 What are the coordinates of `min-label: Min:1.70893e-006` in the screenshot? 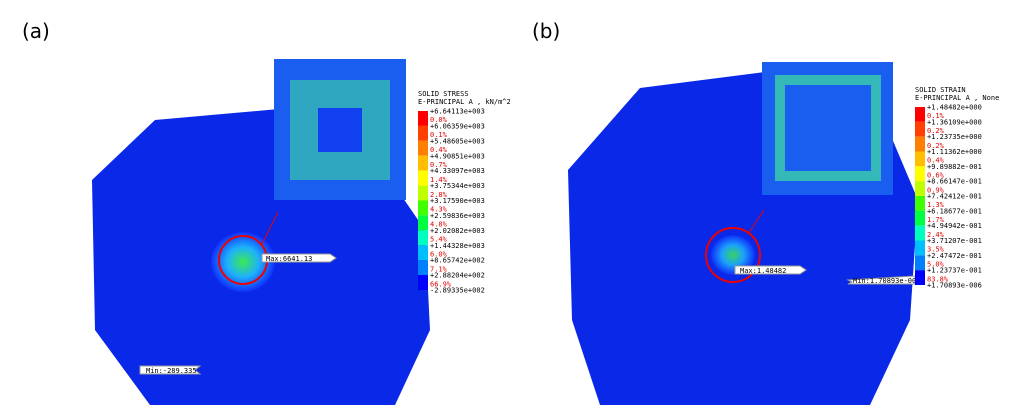 It's located at (886, 281).